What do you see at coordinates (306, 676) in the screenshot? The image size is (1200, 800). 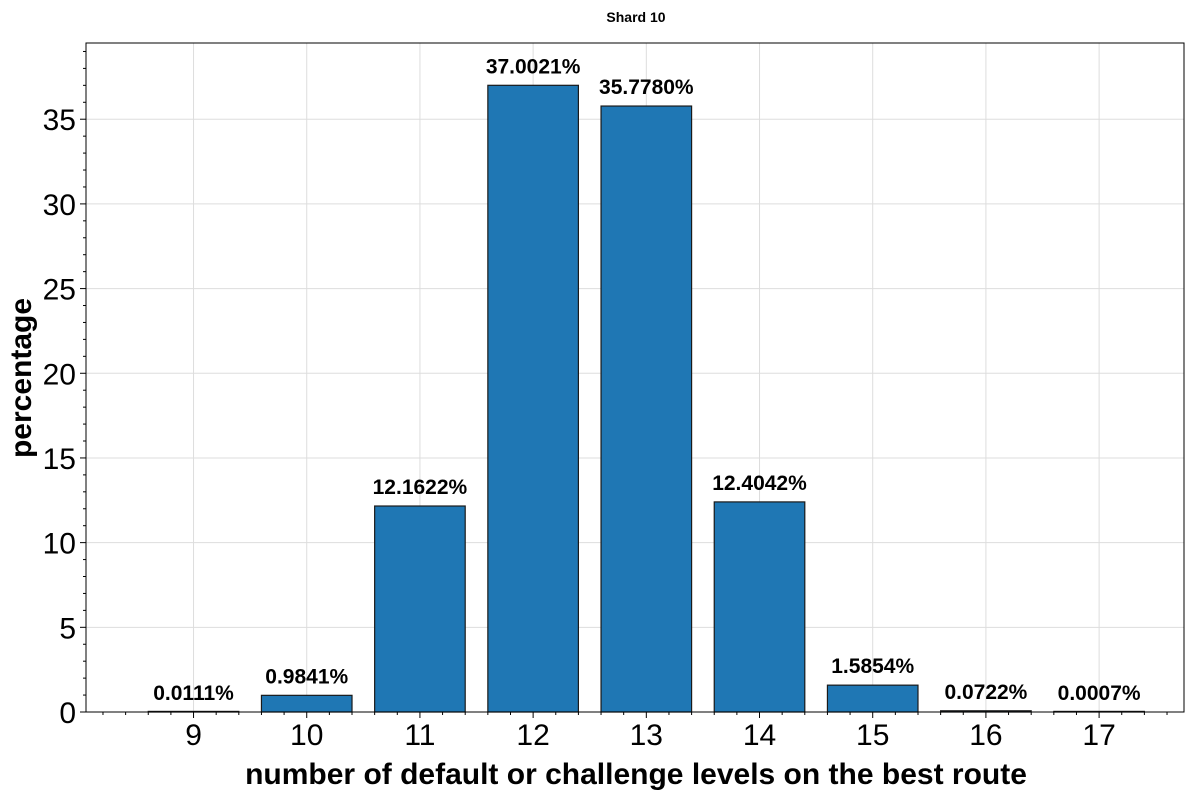 I see `data-label-10: 0.9841%` at bounding box center [306, 676].